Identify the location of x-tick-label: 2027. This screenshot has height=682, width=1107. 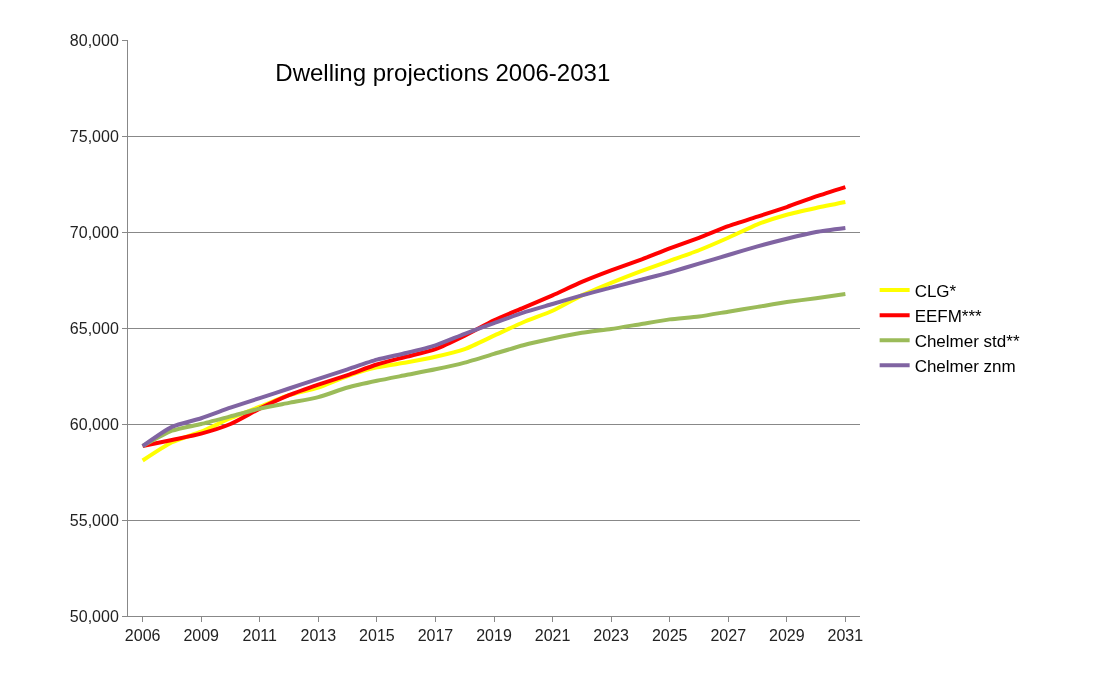
(728, 636).